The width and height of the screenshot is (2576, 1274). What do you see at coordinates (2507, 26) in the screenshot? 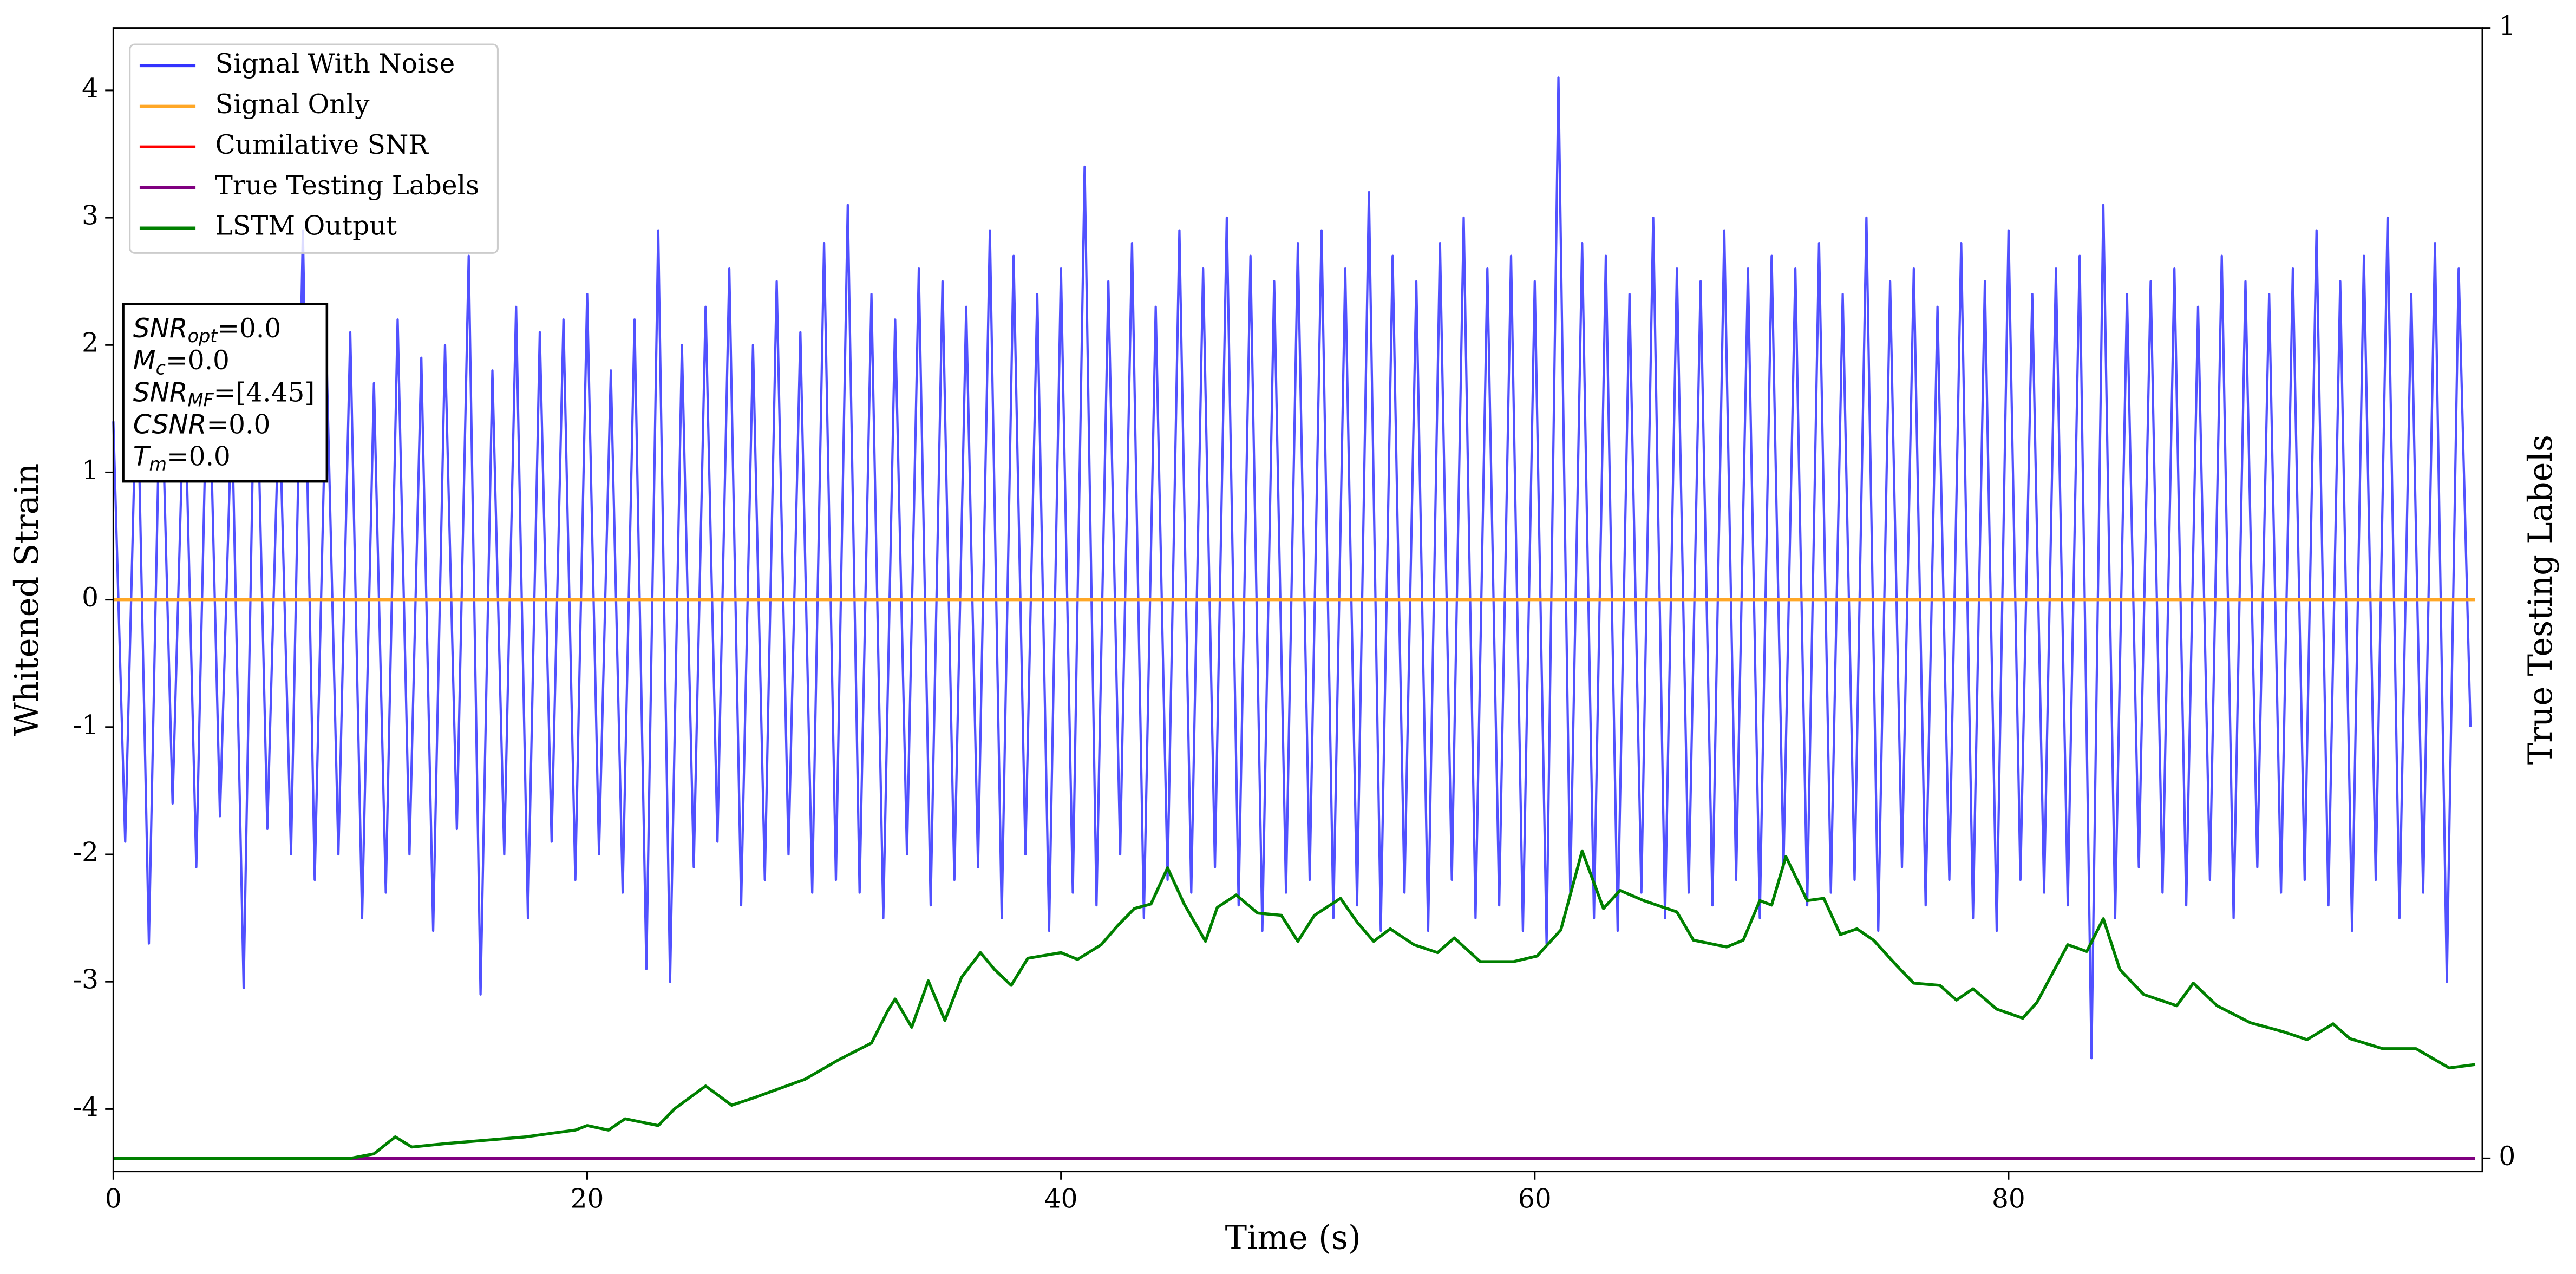
I see `y2-tick-label: 1` at bounding box center [2507, 26].